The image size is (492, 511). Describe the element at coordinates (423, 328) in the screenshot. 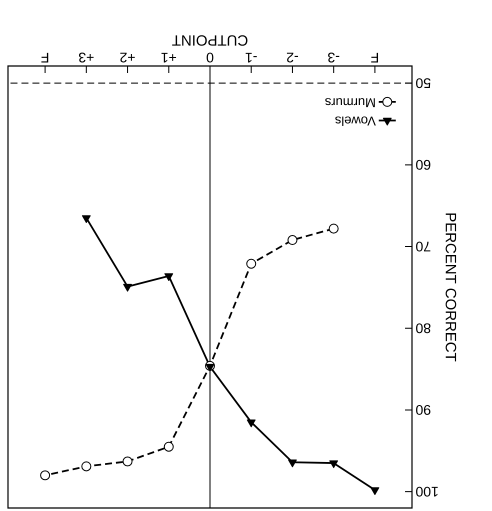

I see `y-tick-label: 80` at that location.